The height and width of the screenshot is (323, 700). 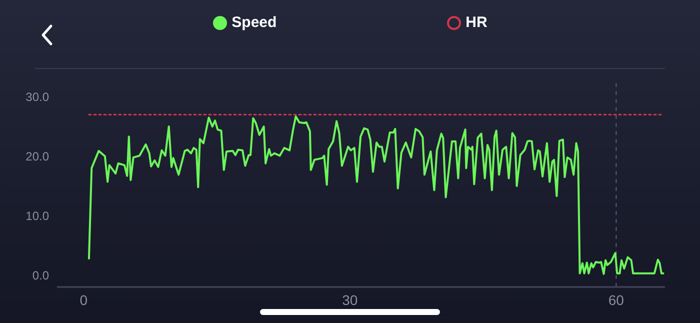 I want to click on legend-label: HR, so click(x=477, y=22).